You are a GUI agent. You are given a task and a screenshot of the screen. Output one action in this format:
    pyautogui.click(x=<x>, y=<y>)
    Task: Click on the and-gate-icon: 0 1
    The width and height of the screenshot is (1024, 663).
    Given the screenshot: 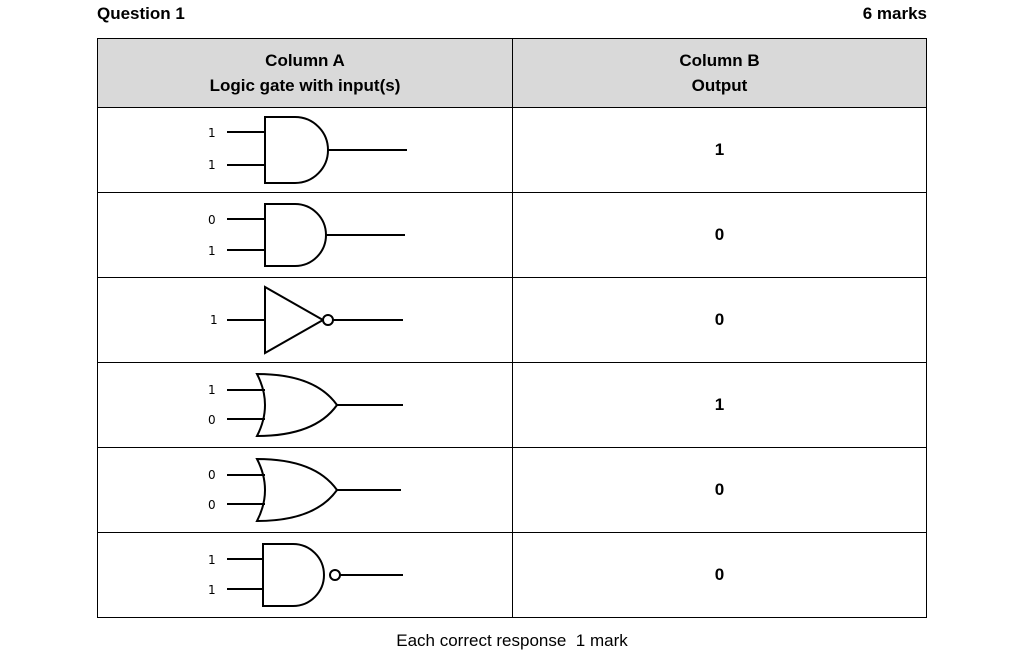 What is the action you would take?
    pyautogui.click(x=306, y=235)
    